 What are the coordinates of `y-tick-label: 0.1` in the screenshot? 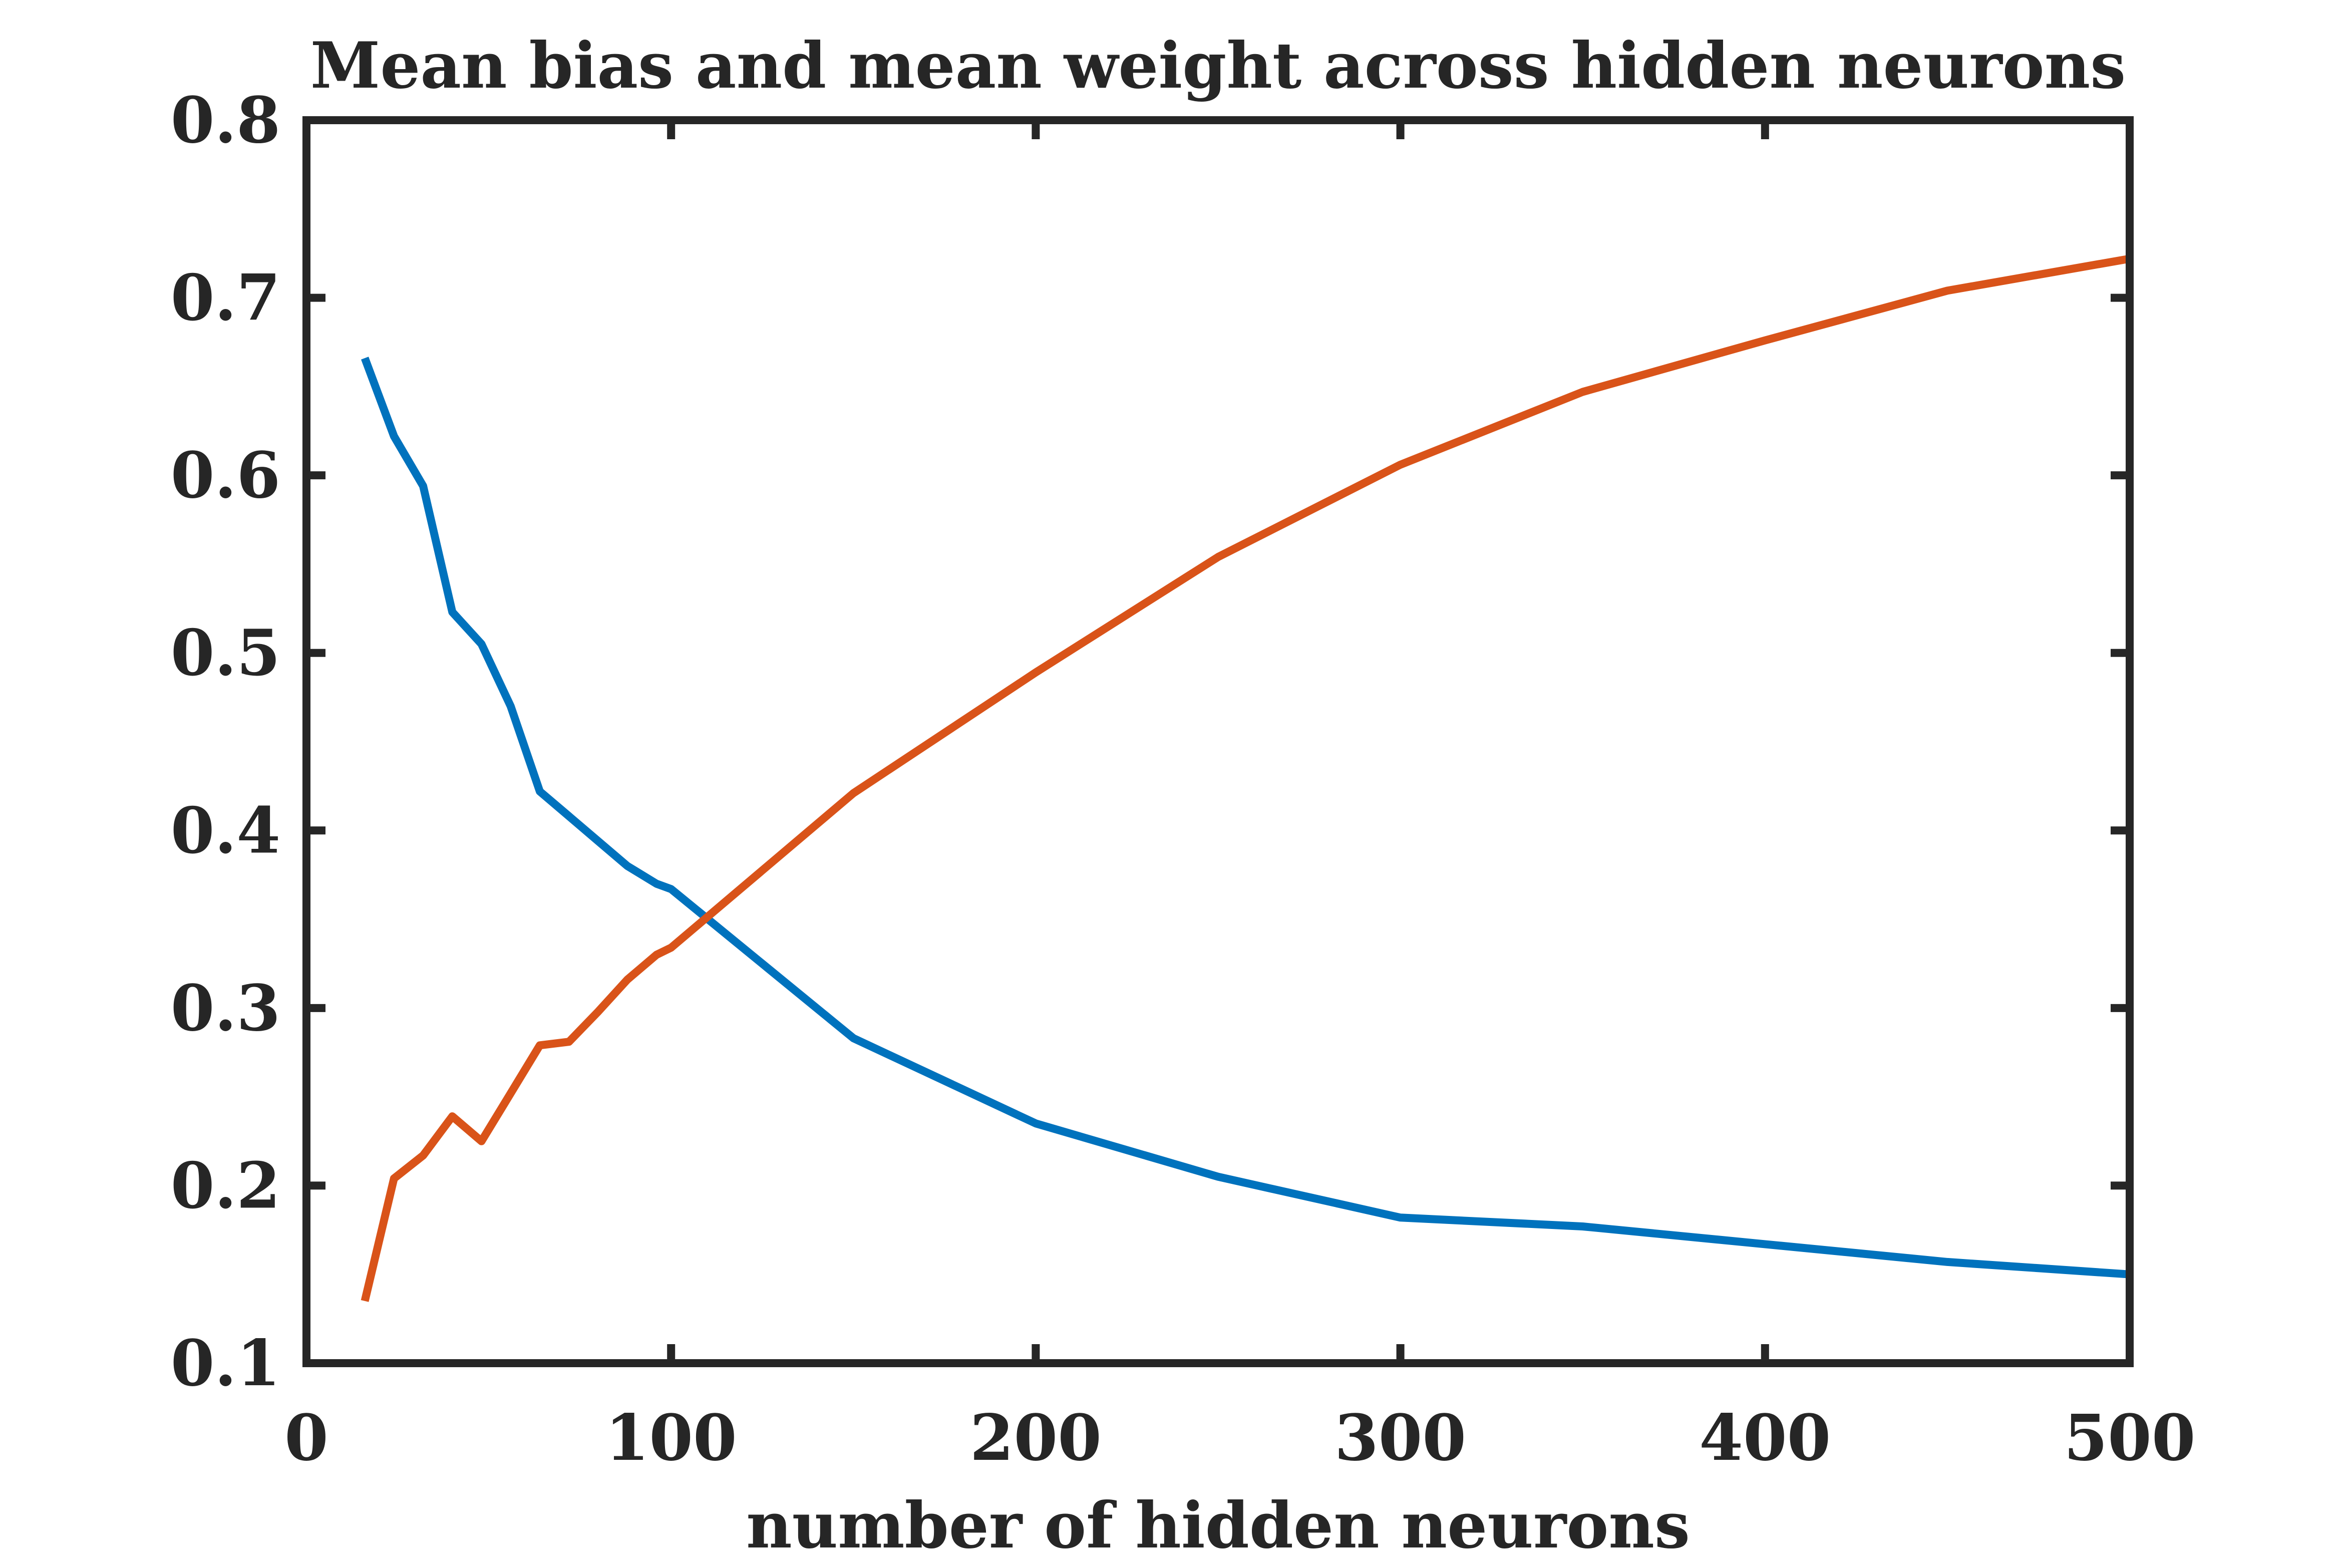 It's located at (225, 1363).